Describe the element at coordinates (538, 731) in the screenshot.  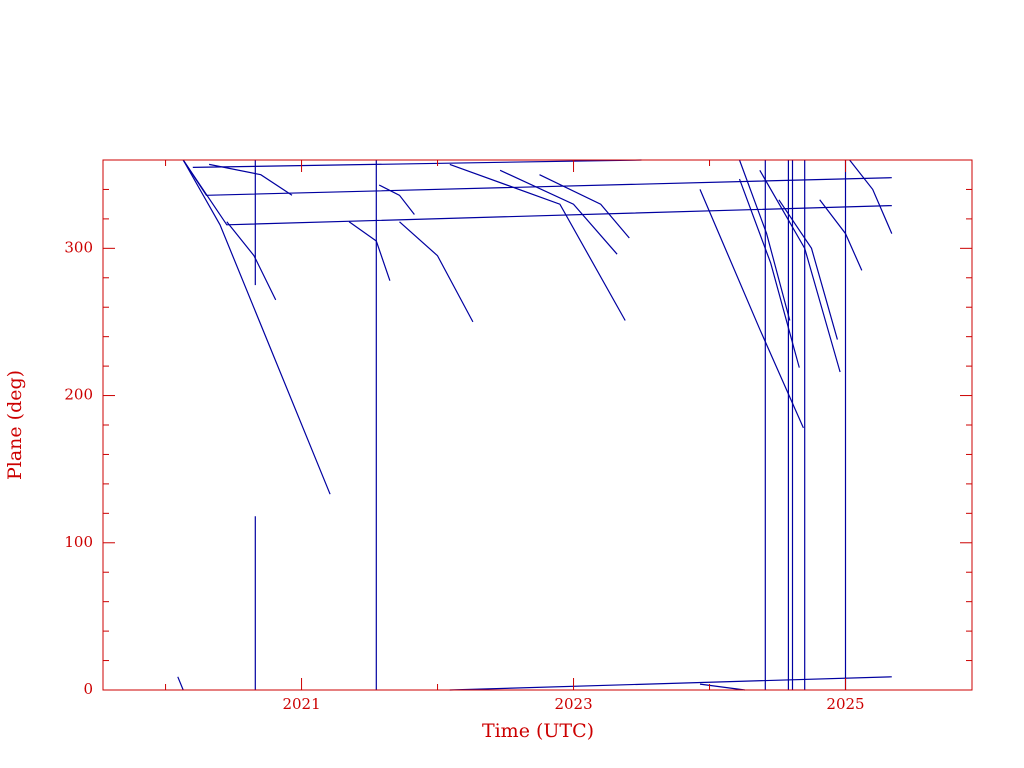
I see `x-axis-label: Time (UTC)` at that location.